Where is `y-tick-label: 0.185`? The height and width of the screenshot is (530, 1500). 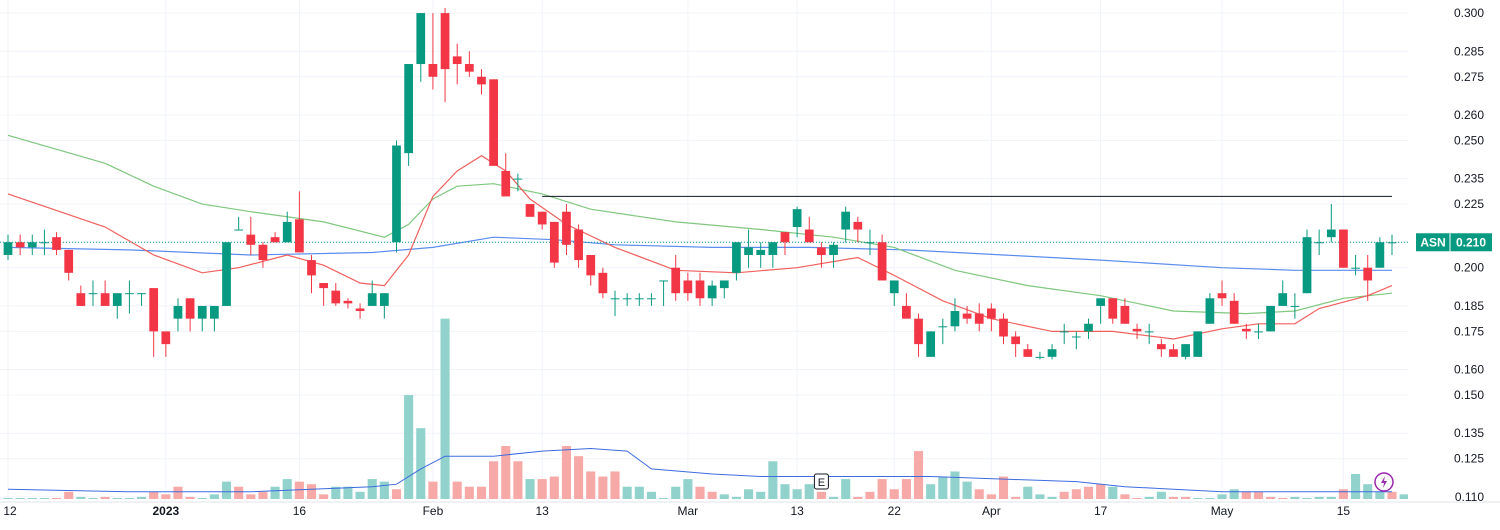 y-tick-label: 0.185 is located at coordinates (1469, 306).